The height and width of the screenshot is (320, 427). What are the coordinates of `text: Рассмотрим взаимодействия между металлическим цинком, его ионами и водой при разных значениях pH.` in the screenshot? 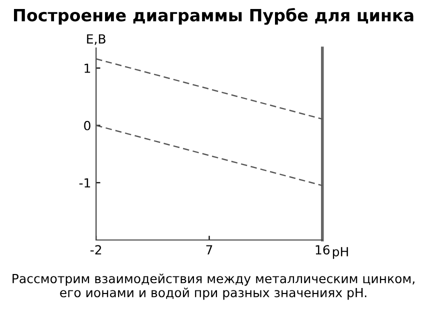 It's located at (213, 287).